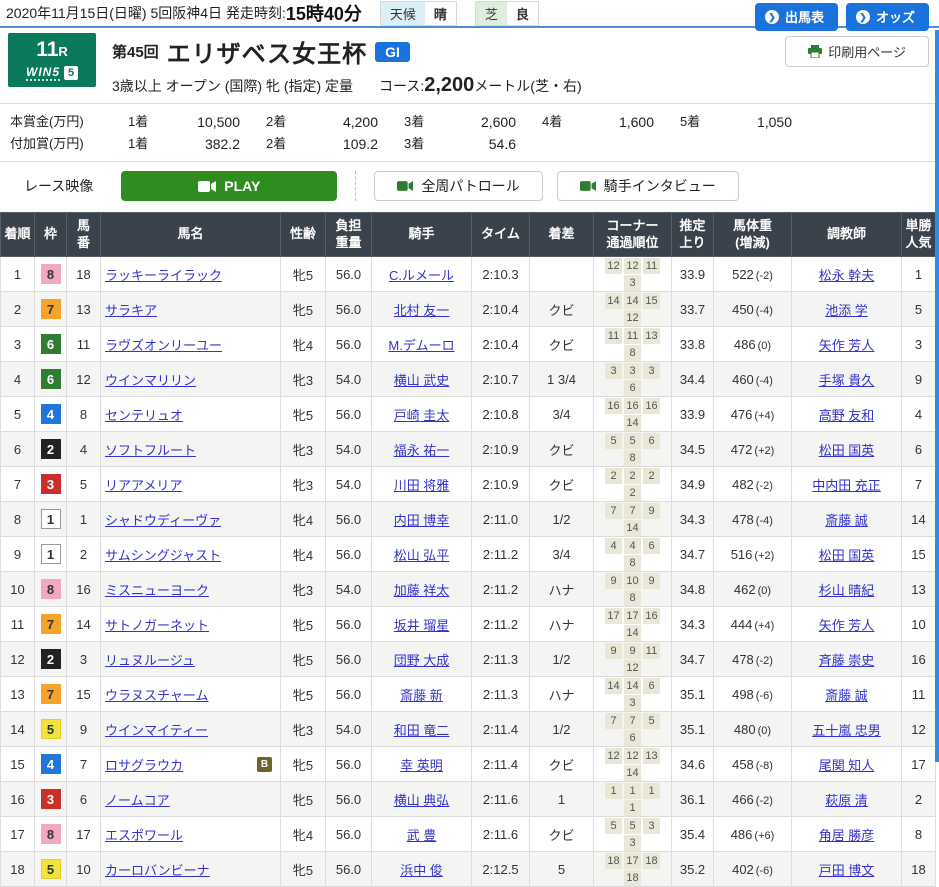 This screenshot has width=939, height=887. Describe the element at coordinates (647, 186) in the screenshot. I see `jockey-interview-button: 騎手インタビュー` at that location.